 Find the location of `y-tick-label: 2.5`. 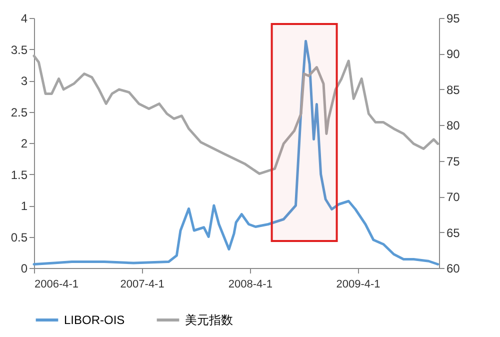

y-tick-label: 2.5 is located at coordinates (19, 112).